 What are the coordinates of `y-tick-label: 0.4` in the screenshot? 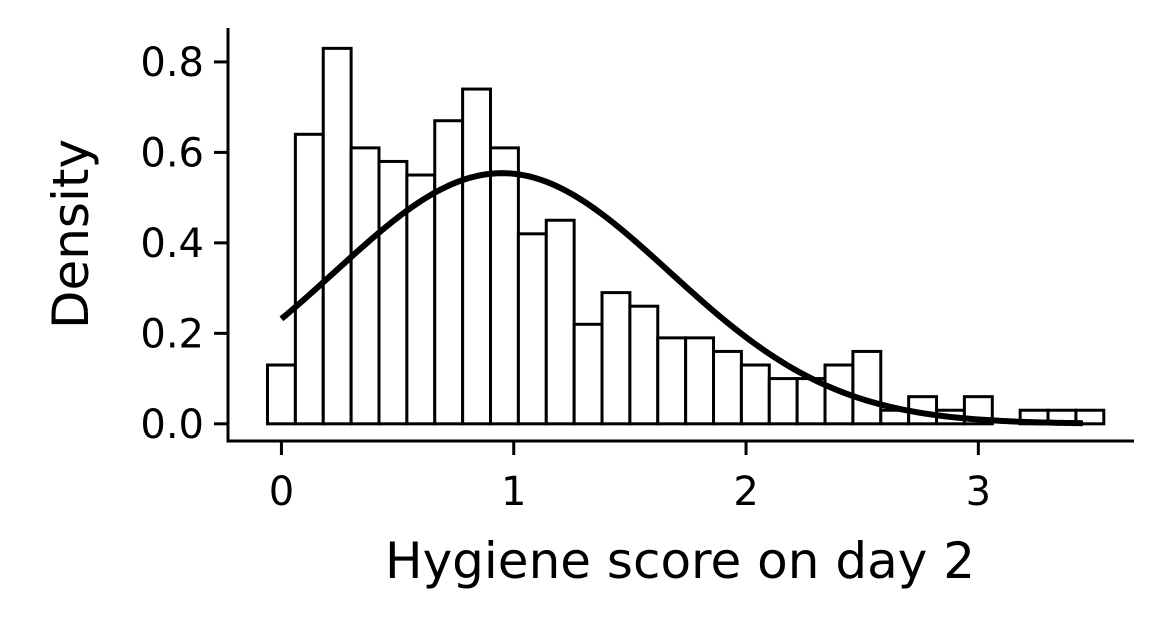 It's located at (172, 244).